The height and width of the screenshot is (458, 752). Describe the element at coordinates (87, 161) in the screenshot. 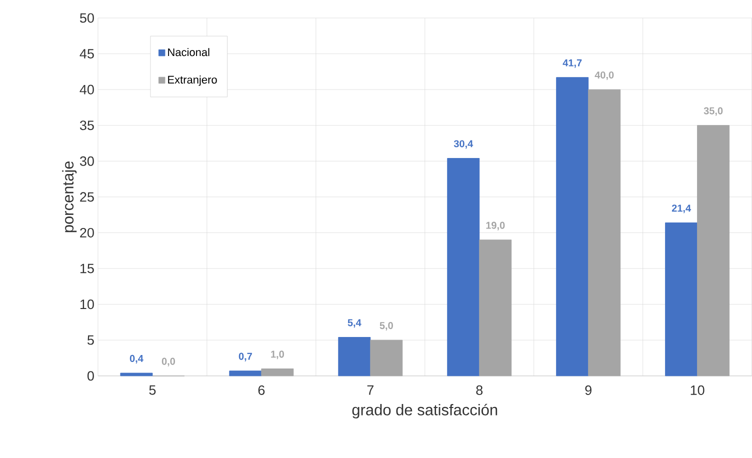

I see `y-tick-label: 30` at that location.